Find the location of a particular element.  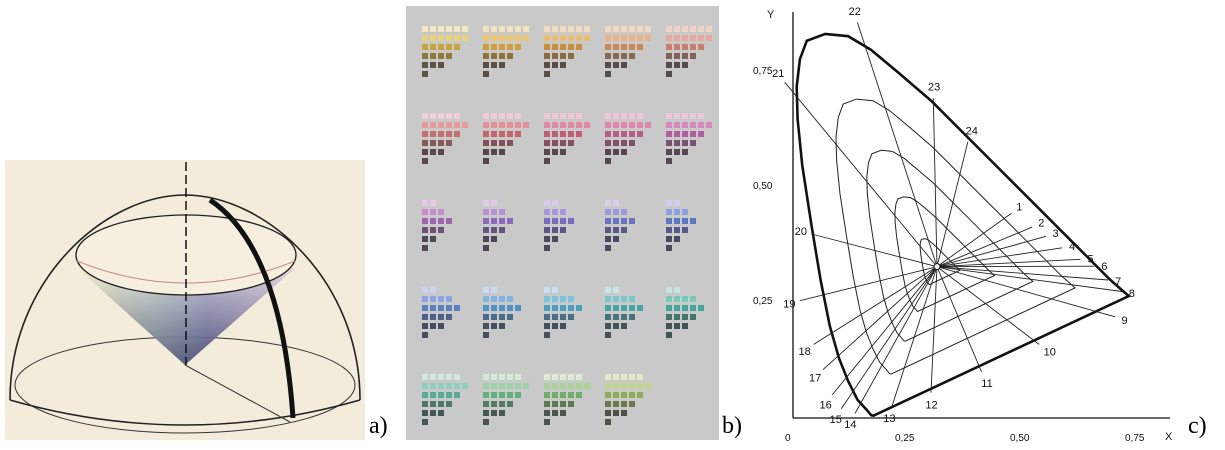

hue-number-label: 14 is located at coordinates (850, 425).